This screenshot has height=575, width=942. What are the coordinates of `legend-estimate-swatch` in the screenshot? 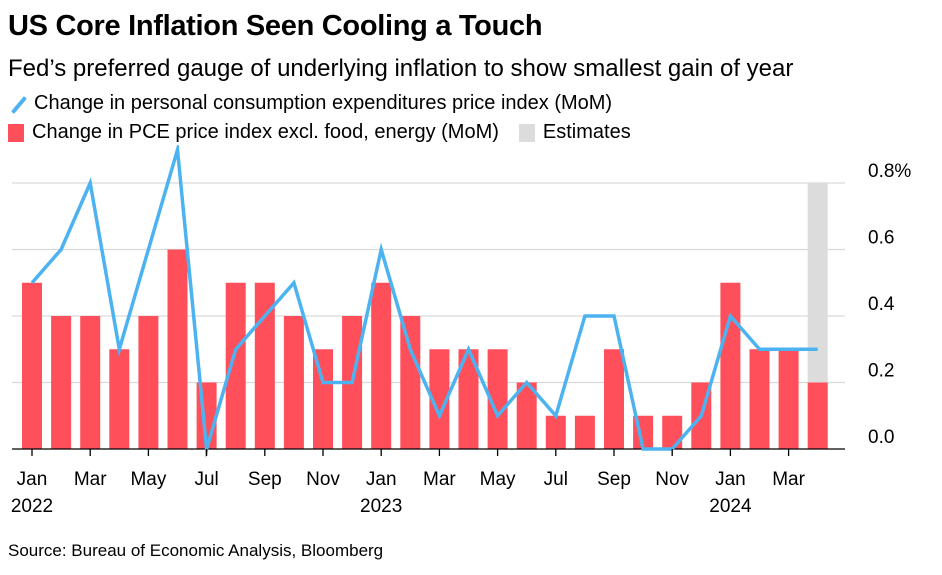 It's located at (526, 132).